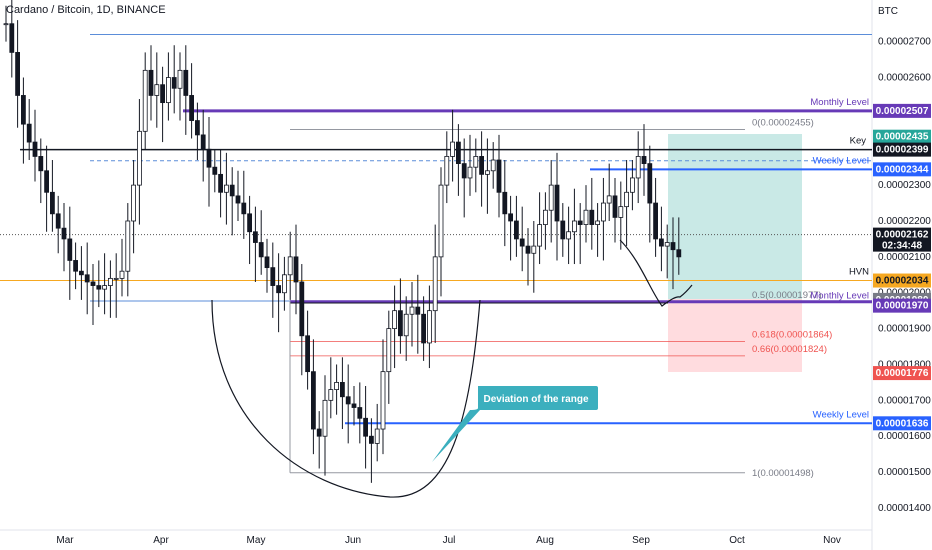 This screenshot has height=550, width=932. What do you see at coordinates (888, 11) in the screenshot?
I see `currency-label: BTC` at bounding box center [888, 11].